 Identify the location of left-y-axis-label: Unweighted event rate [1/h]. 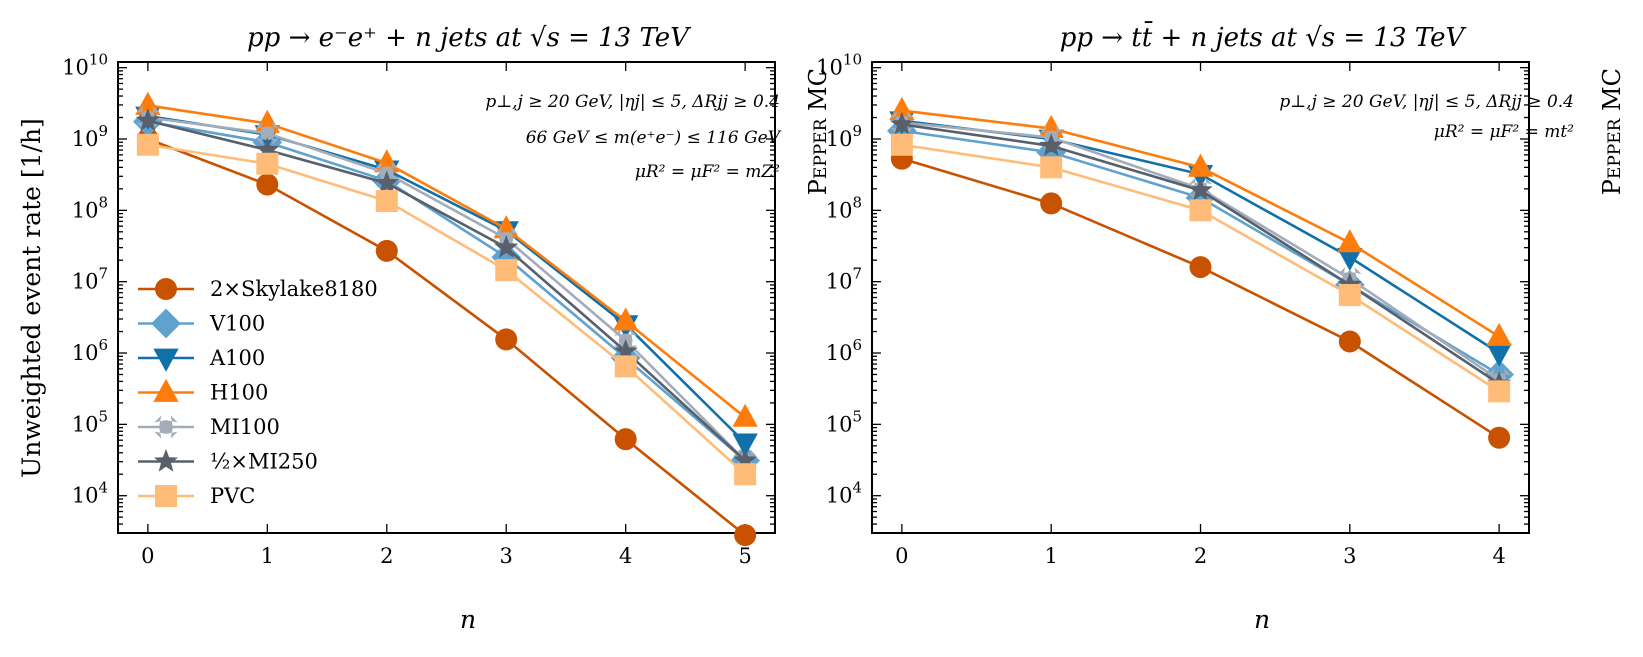
(31, 298).